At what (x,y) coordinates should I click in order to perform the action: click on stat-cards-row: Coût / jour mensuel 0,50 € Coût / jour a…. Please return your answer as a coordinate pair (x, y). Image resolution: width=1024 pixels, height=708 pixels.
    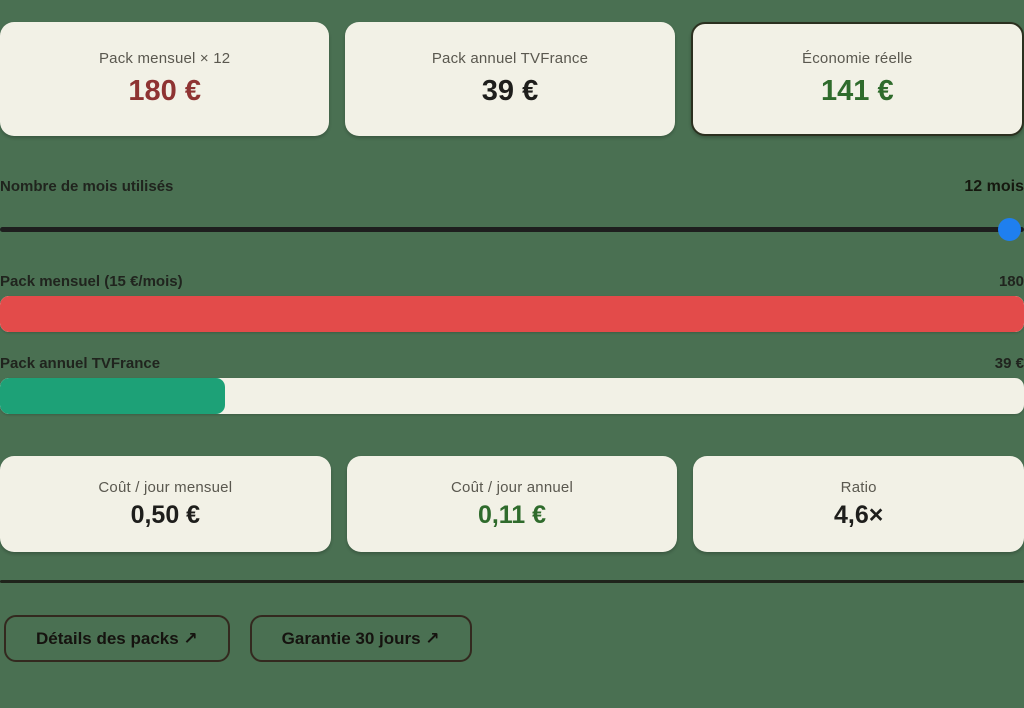
    Looking at the image, I should click on (512, 504).